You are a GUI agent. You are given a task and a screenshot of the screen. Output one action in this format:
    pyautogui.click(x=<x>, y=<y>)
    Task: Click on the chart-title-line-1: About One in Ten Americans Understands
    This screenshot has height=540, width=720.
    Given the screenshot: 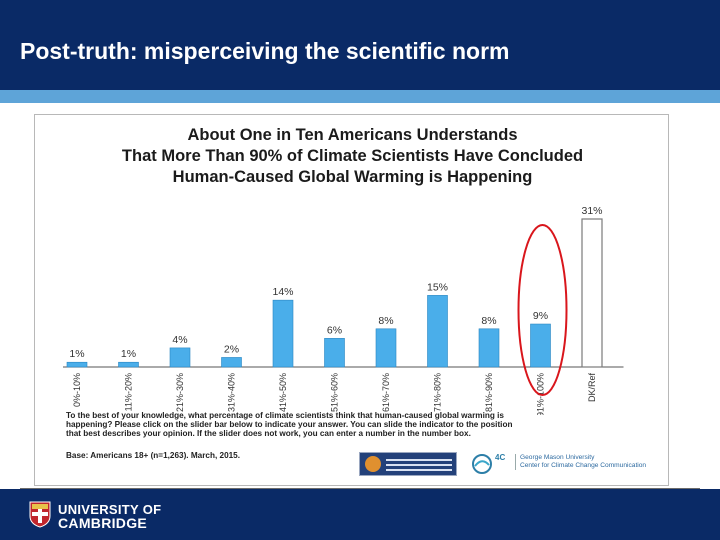 What is the action you would take?
    pyautogui.click(x=352, y=135)
    